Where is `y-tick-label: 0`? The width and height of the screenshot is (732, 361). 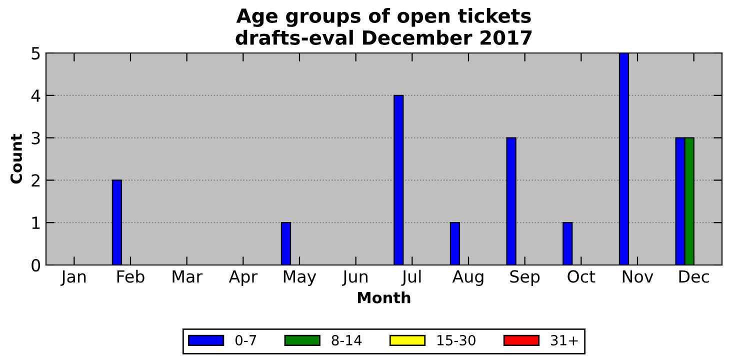
y-tick-label: 0 is located at coordinates (36, 265).